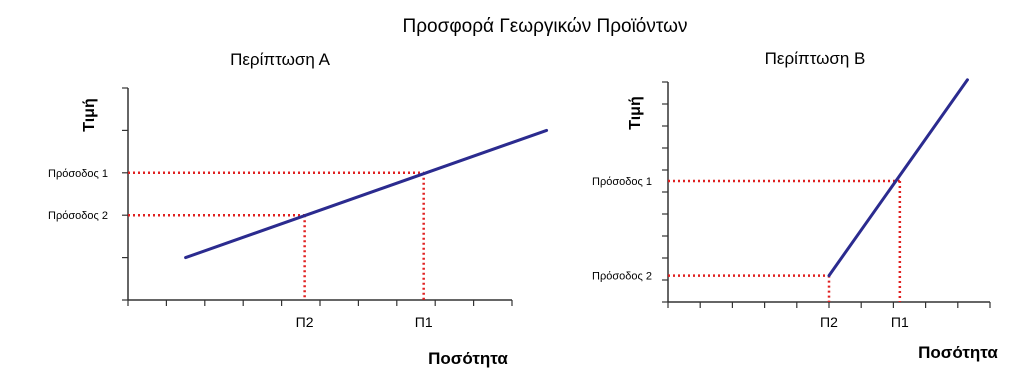 The height and width of the screenshot is (372, 1010). I want to click on figure-title: Προσφορά Γεωργικών Προϊόντων, so click(545, 26).